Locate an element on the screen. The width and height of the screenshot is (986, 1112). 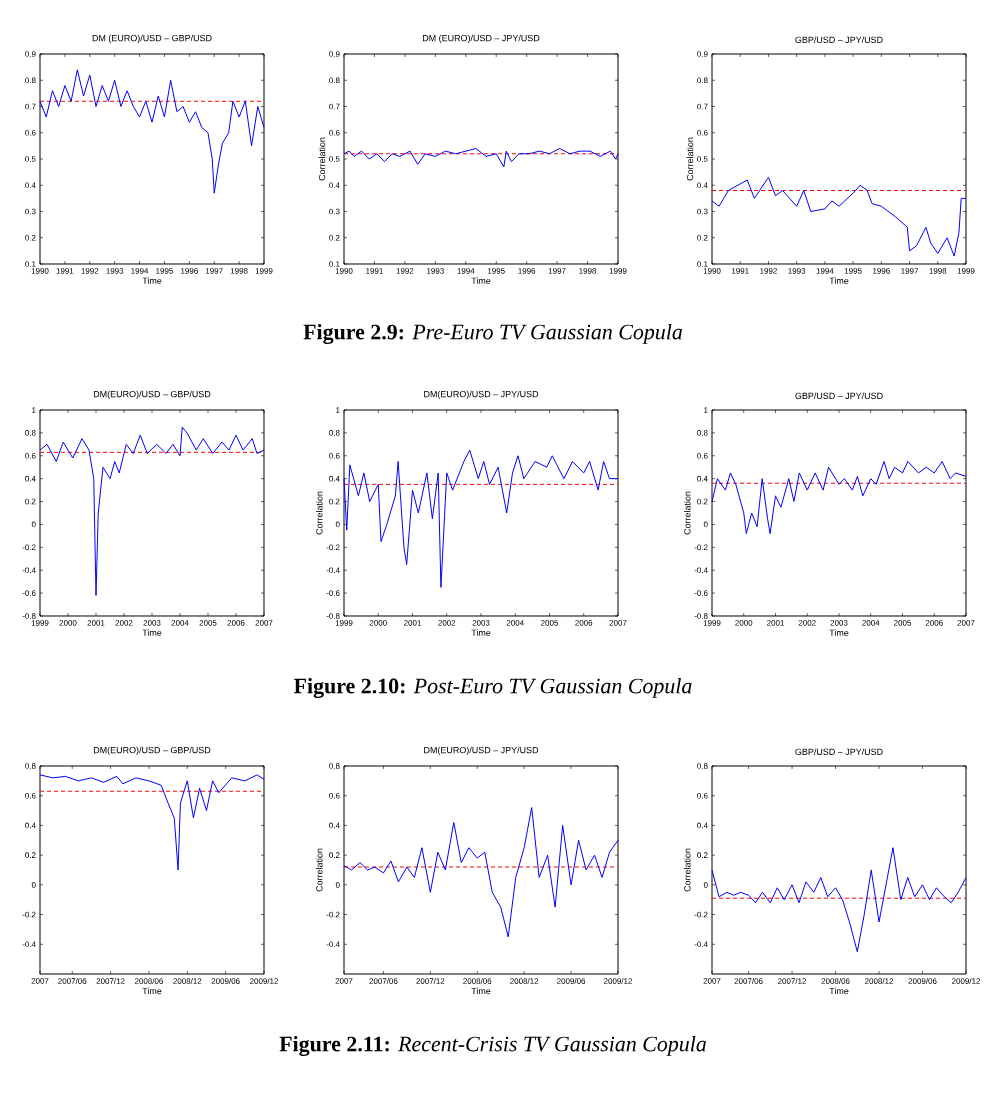
text: Figure 2.10: Post-Euro TV Gaussian Copula is located at coordinates (492, 688).